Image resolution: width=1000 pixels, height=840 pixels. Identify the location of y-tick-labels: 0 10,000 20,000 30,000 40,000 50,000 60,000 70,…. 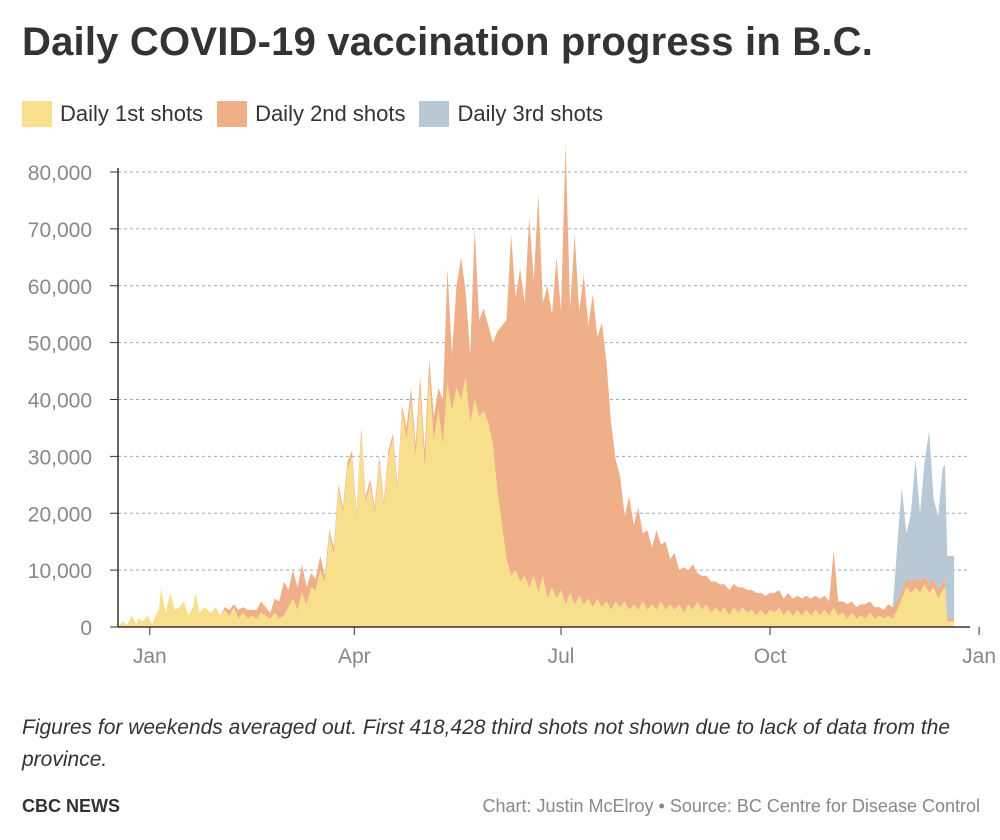
(60, 401).